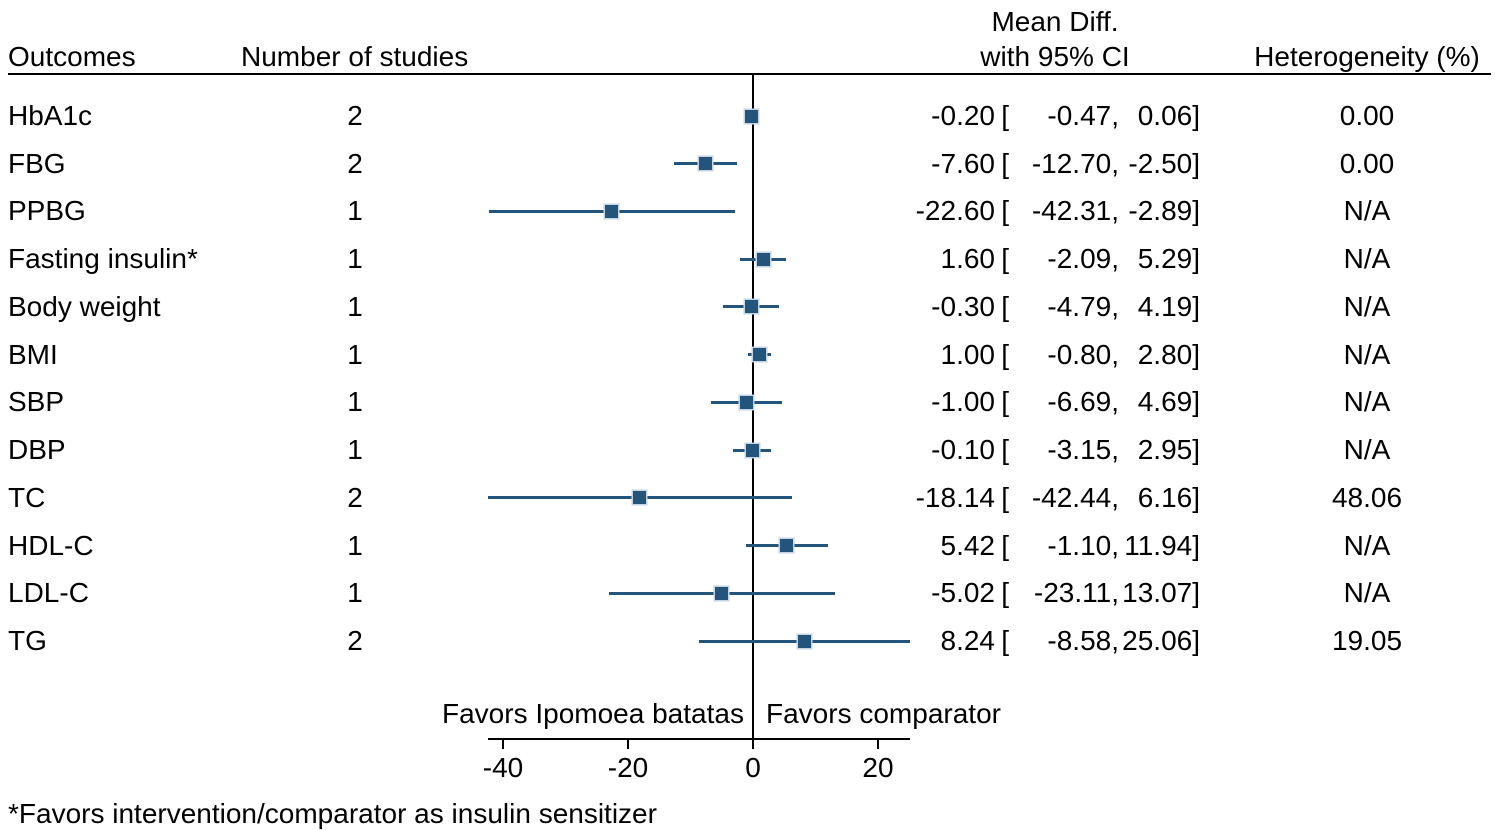 This screenshot has width=1499, height=830. I want to click on mean-diff-ci-text: -0.20 [-0.47, 0.06], so click(1047, 116).